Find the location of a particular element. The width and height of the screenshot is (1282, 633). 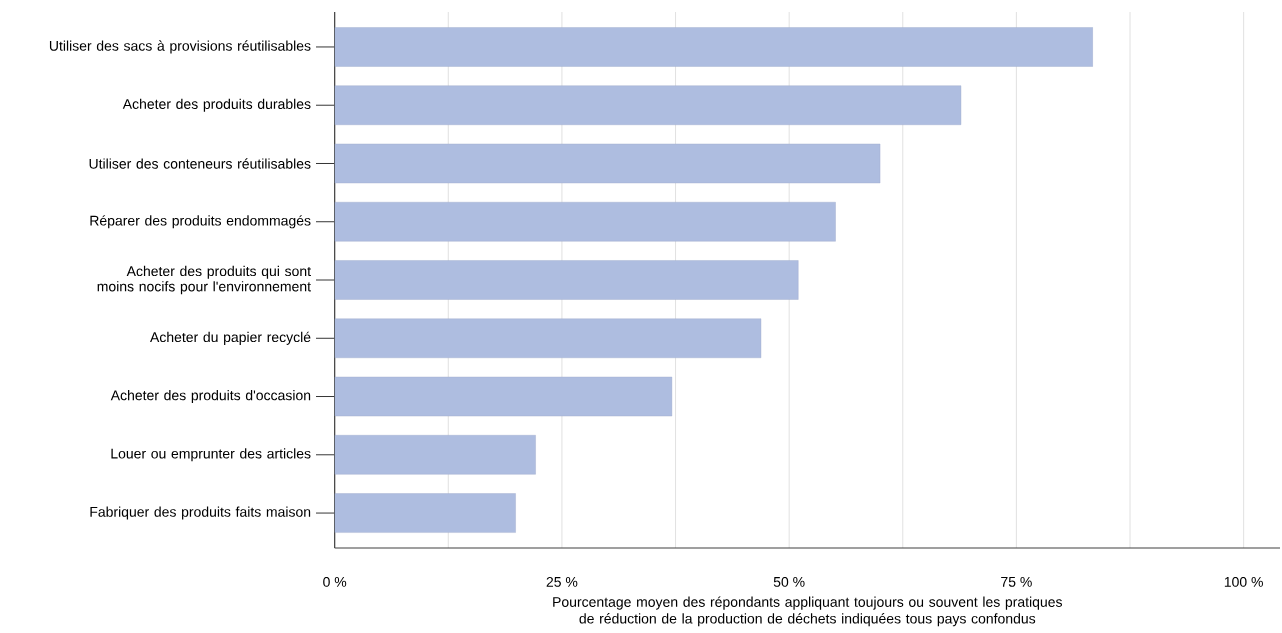

y-tick-label: Fabriquer des produits faits maison is located at coordinates (200, 513).